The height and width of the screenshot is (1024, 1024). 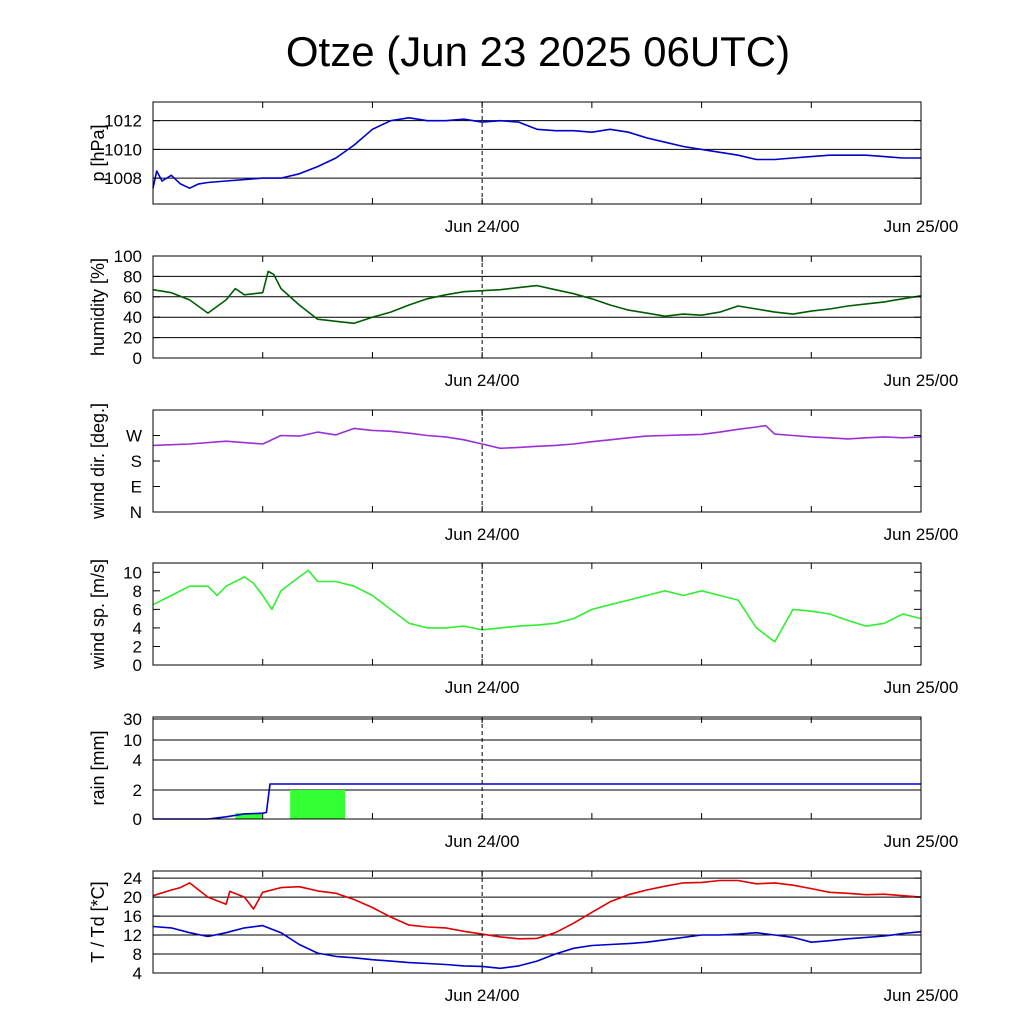 I want to click on y-tick-label: 1008, so click(x=123, y=178).